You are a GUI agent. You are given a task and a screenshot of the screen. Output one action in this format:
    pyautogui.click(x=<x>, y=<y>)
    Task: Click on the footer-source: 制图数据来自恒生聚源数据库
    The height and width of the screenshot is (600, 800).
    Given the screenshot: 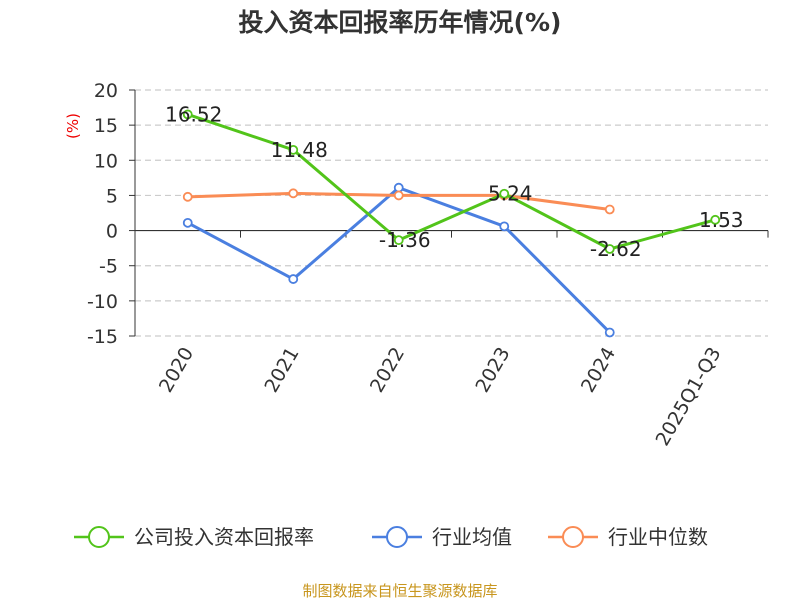 What is the action you would take?
    pyautogui.click(x=399, y=591)
    